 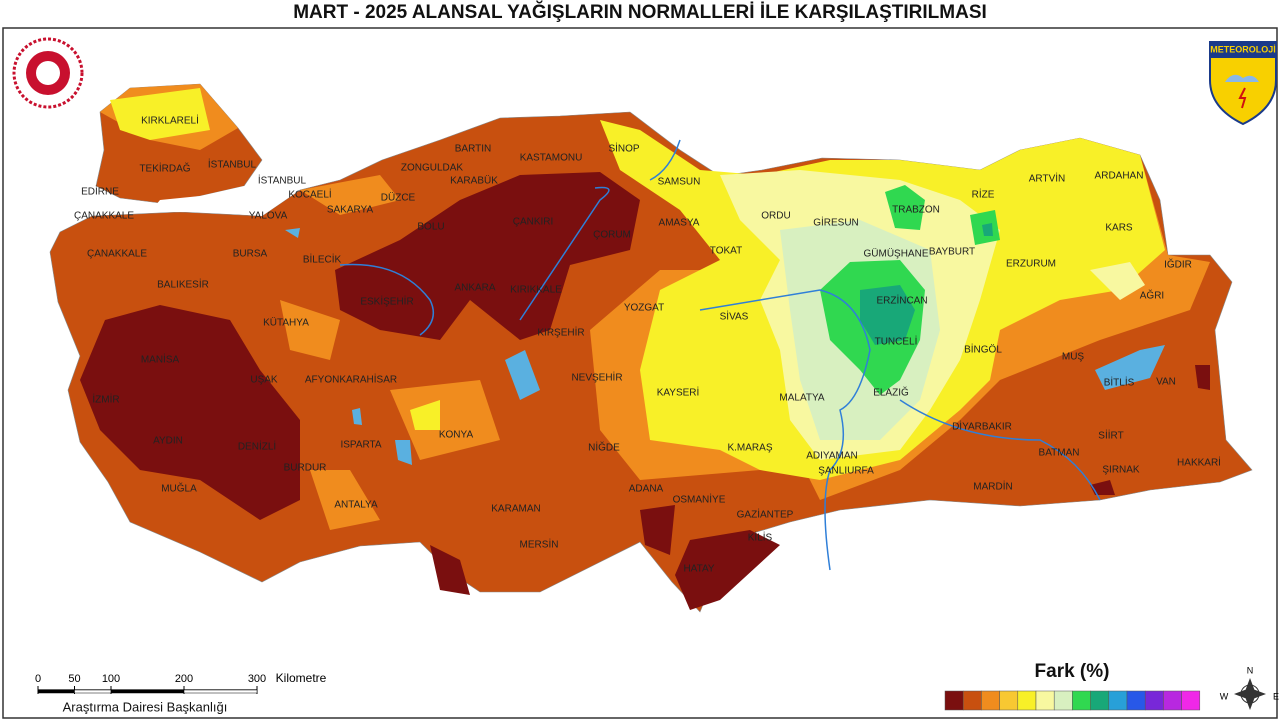 I want to click on city-label: KARABÜK, so click(x=474, y=181).